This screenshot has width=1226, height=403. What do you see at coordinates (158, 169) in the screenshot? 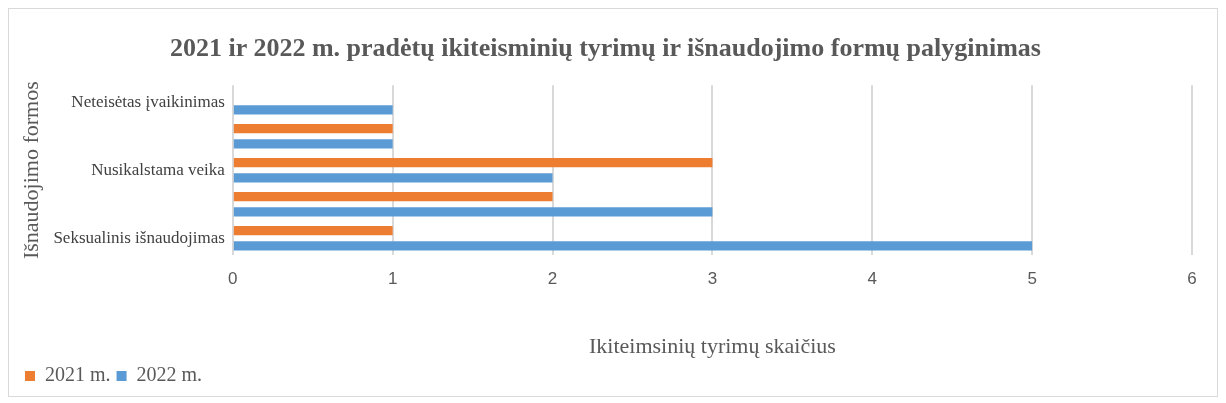
I see `y-tick-label: Nusikalstama veika` at bounding box center [158, 169].